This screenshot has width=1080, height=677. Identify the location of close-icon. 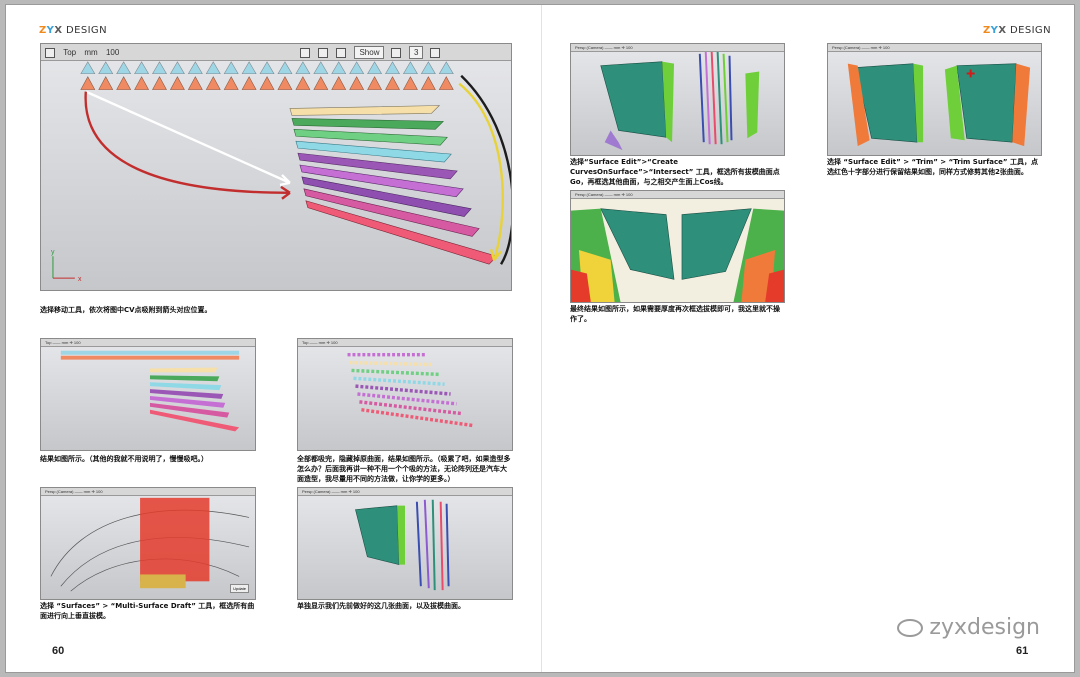
(50, 52).